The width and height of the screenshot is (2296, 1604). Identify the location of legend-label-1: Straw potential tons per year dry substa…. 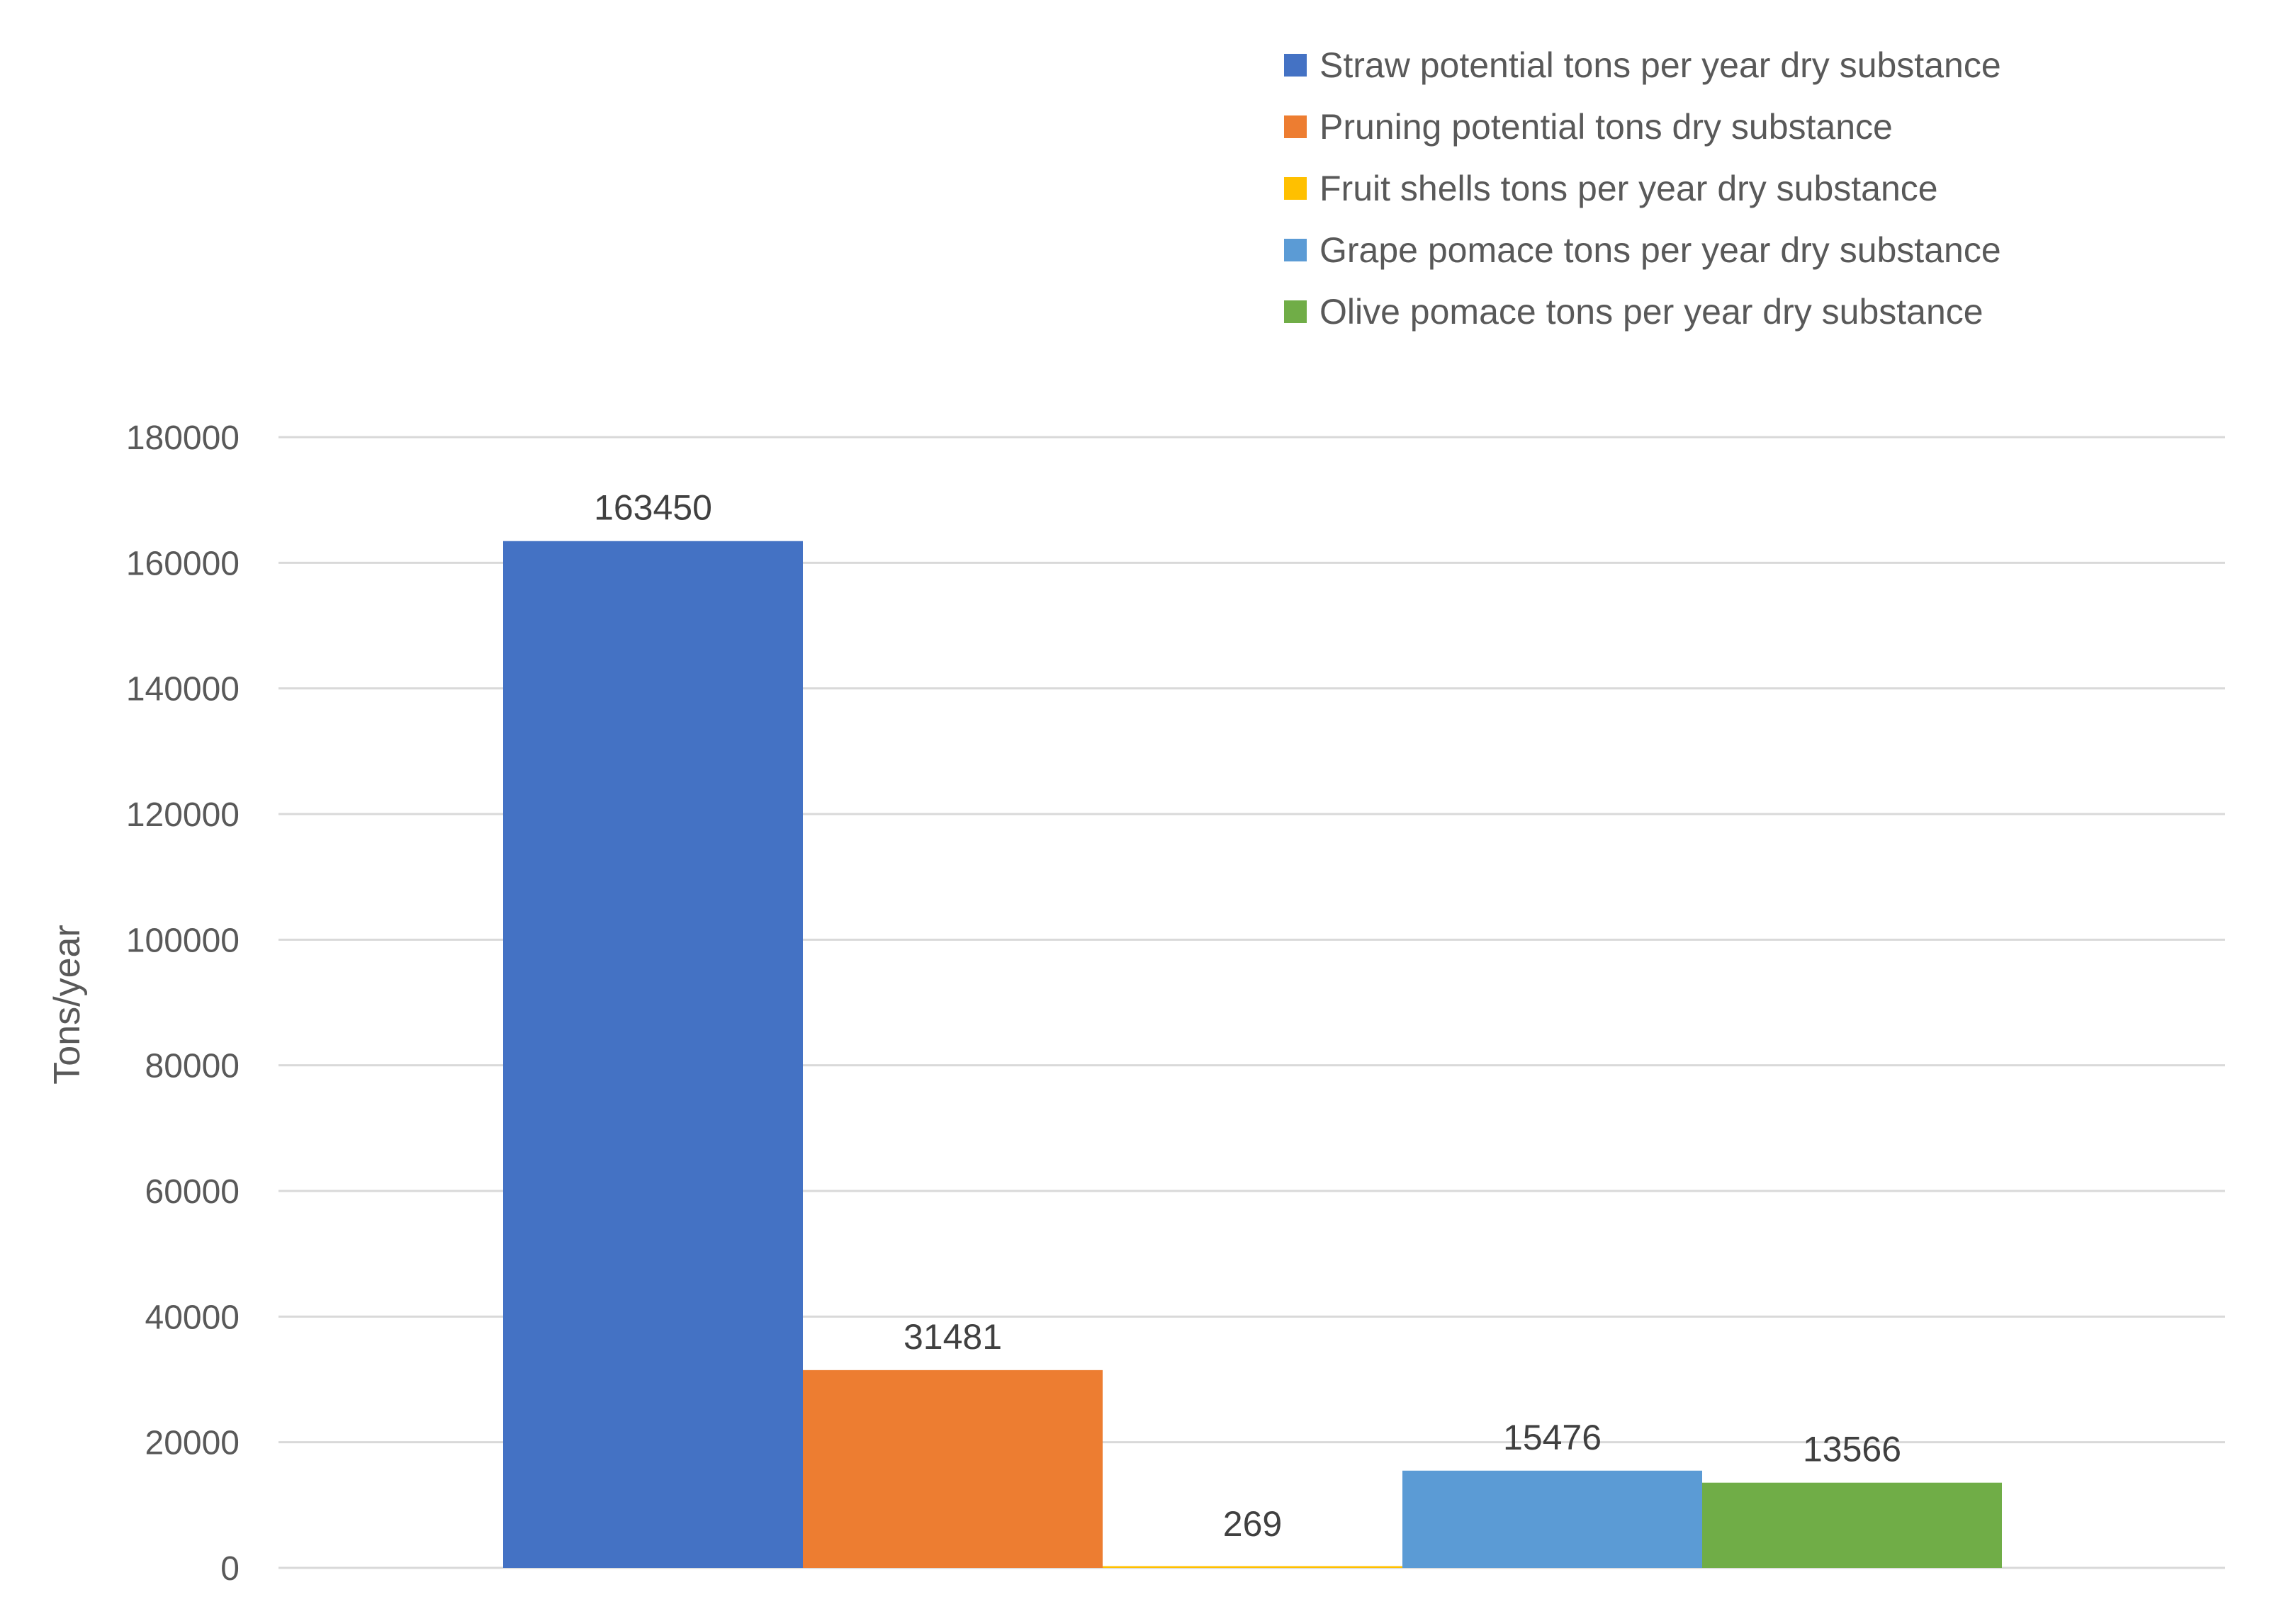
(1660, 65).